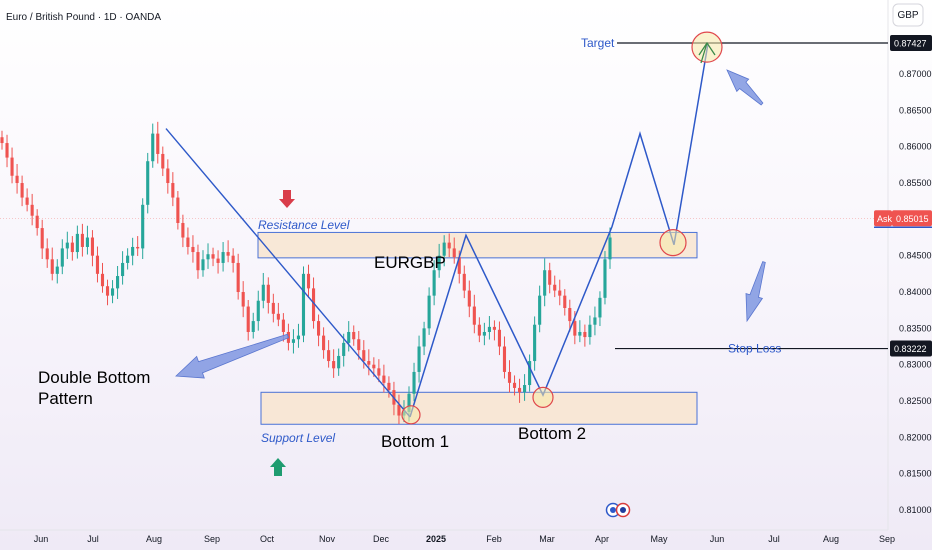 The height and width of the screenshot is (550, 932). What do you see at coordinates (287, 199) in the screenshot?
I see `resistance-down-arrow-icon` at bounding box center [287, 199].